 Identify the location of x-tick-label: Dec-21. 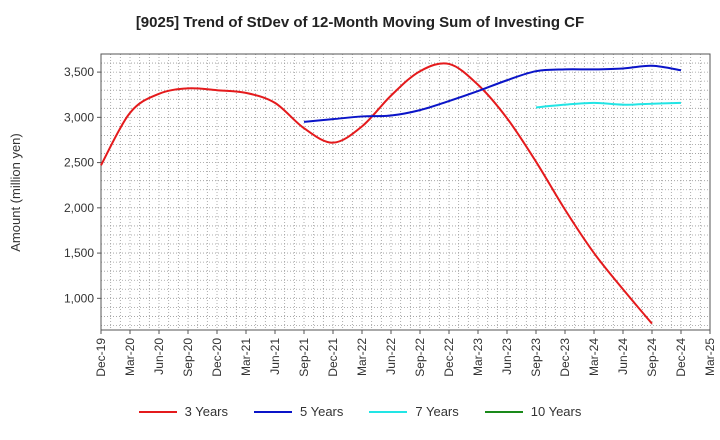
(333, 357).